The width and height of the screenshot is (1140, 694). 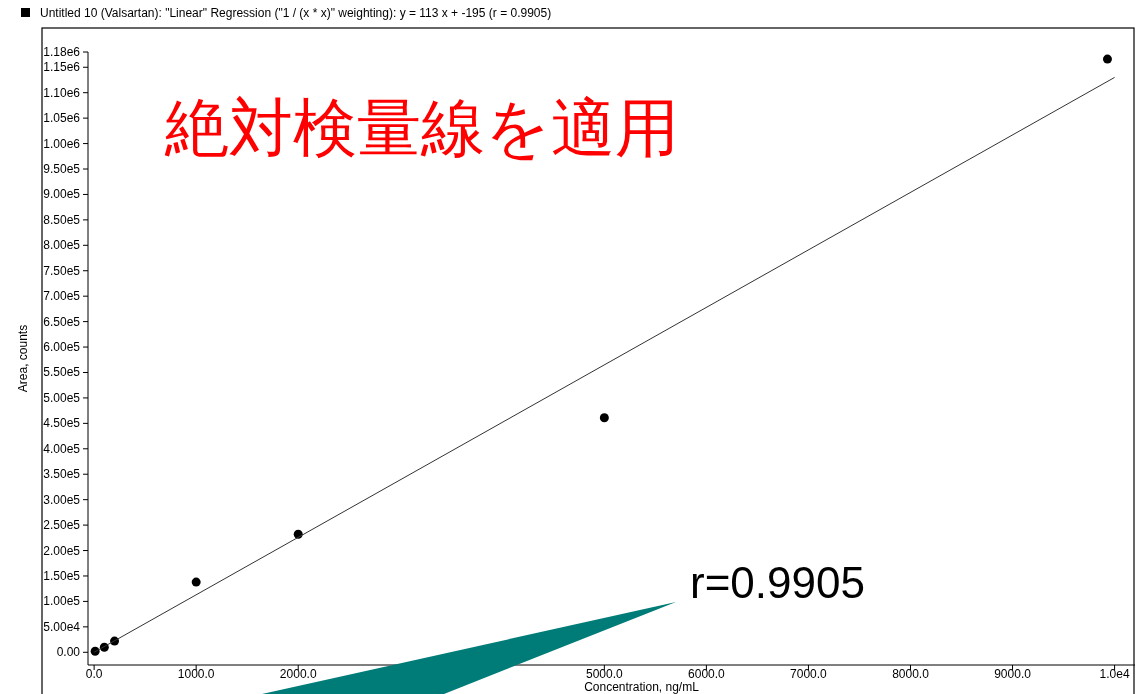 I want to click on x-tick-label: 1.0e4, so click(x=1114, y=674).